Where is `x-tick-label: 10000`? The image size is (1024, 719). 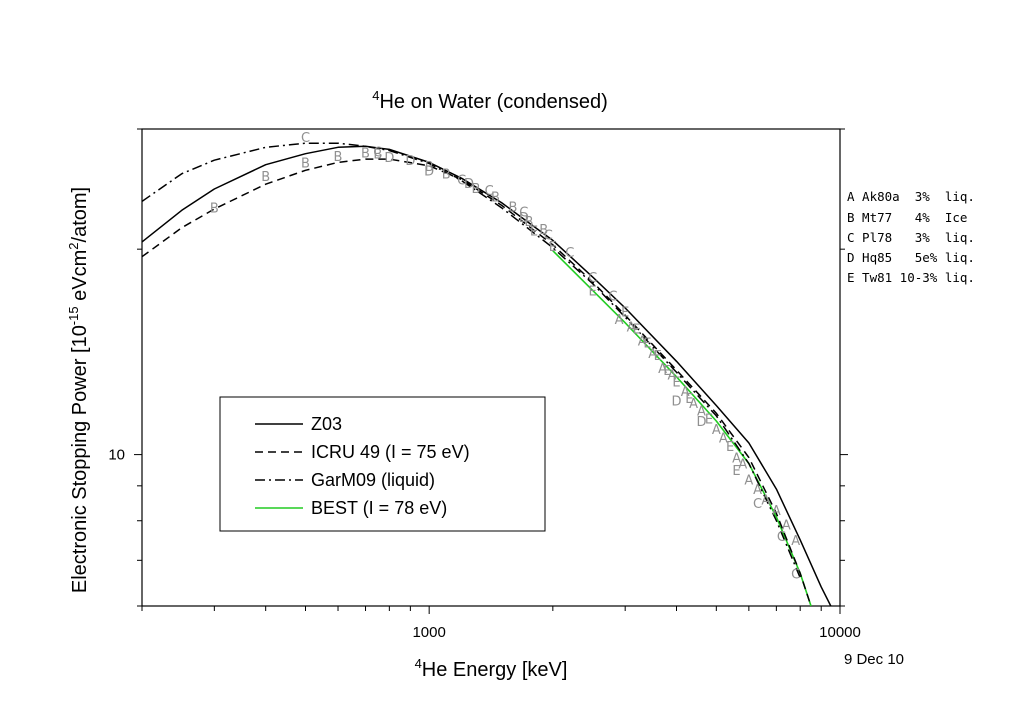
x-tick-label: 10000 is located at coordinates (840, 632).